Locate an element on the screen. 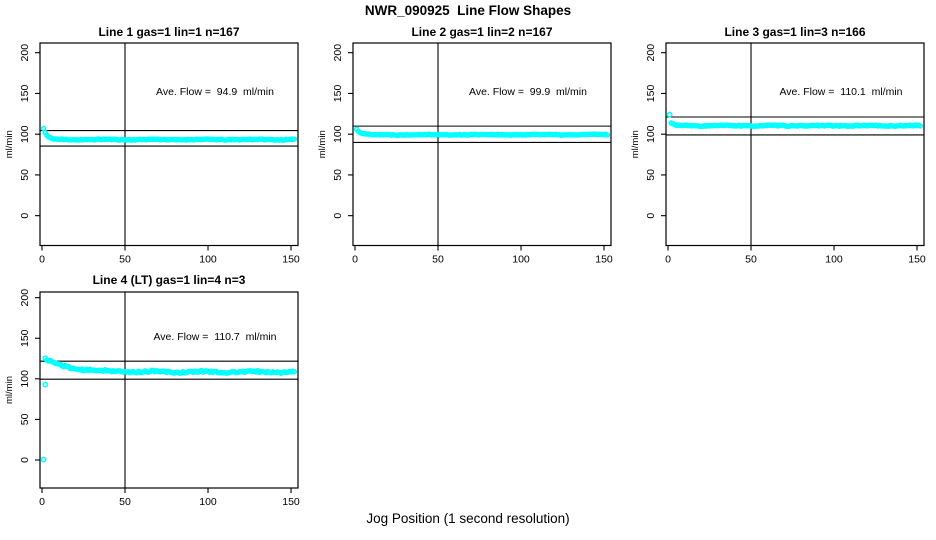 The width and height of the screenshot is (936, 540). panel-1-ave-flow-text: Ave. Flow = 94.9 ml/min is located at coordinates (215, 92).